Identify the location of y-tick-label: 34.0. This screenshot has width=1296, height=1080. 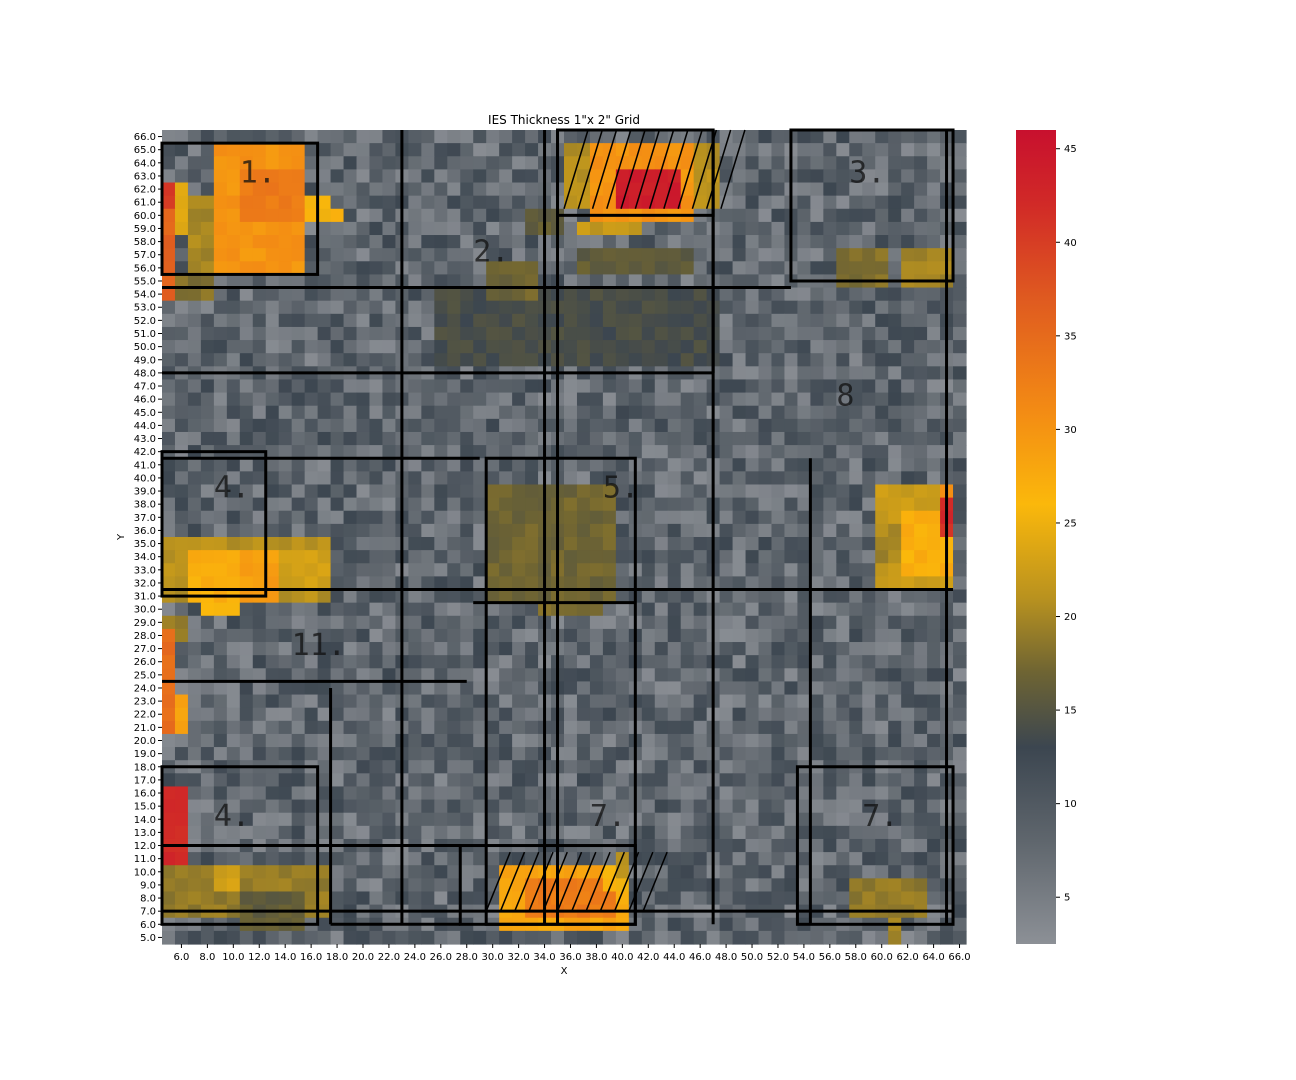
(145, 557).